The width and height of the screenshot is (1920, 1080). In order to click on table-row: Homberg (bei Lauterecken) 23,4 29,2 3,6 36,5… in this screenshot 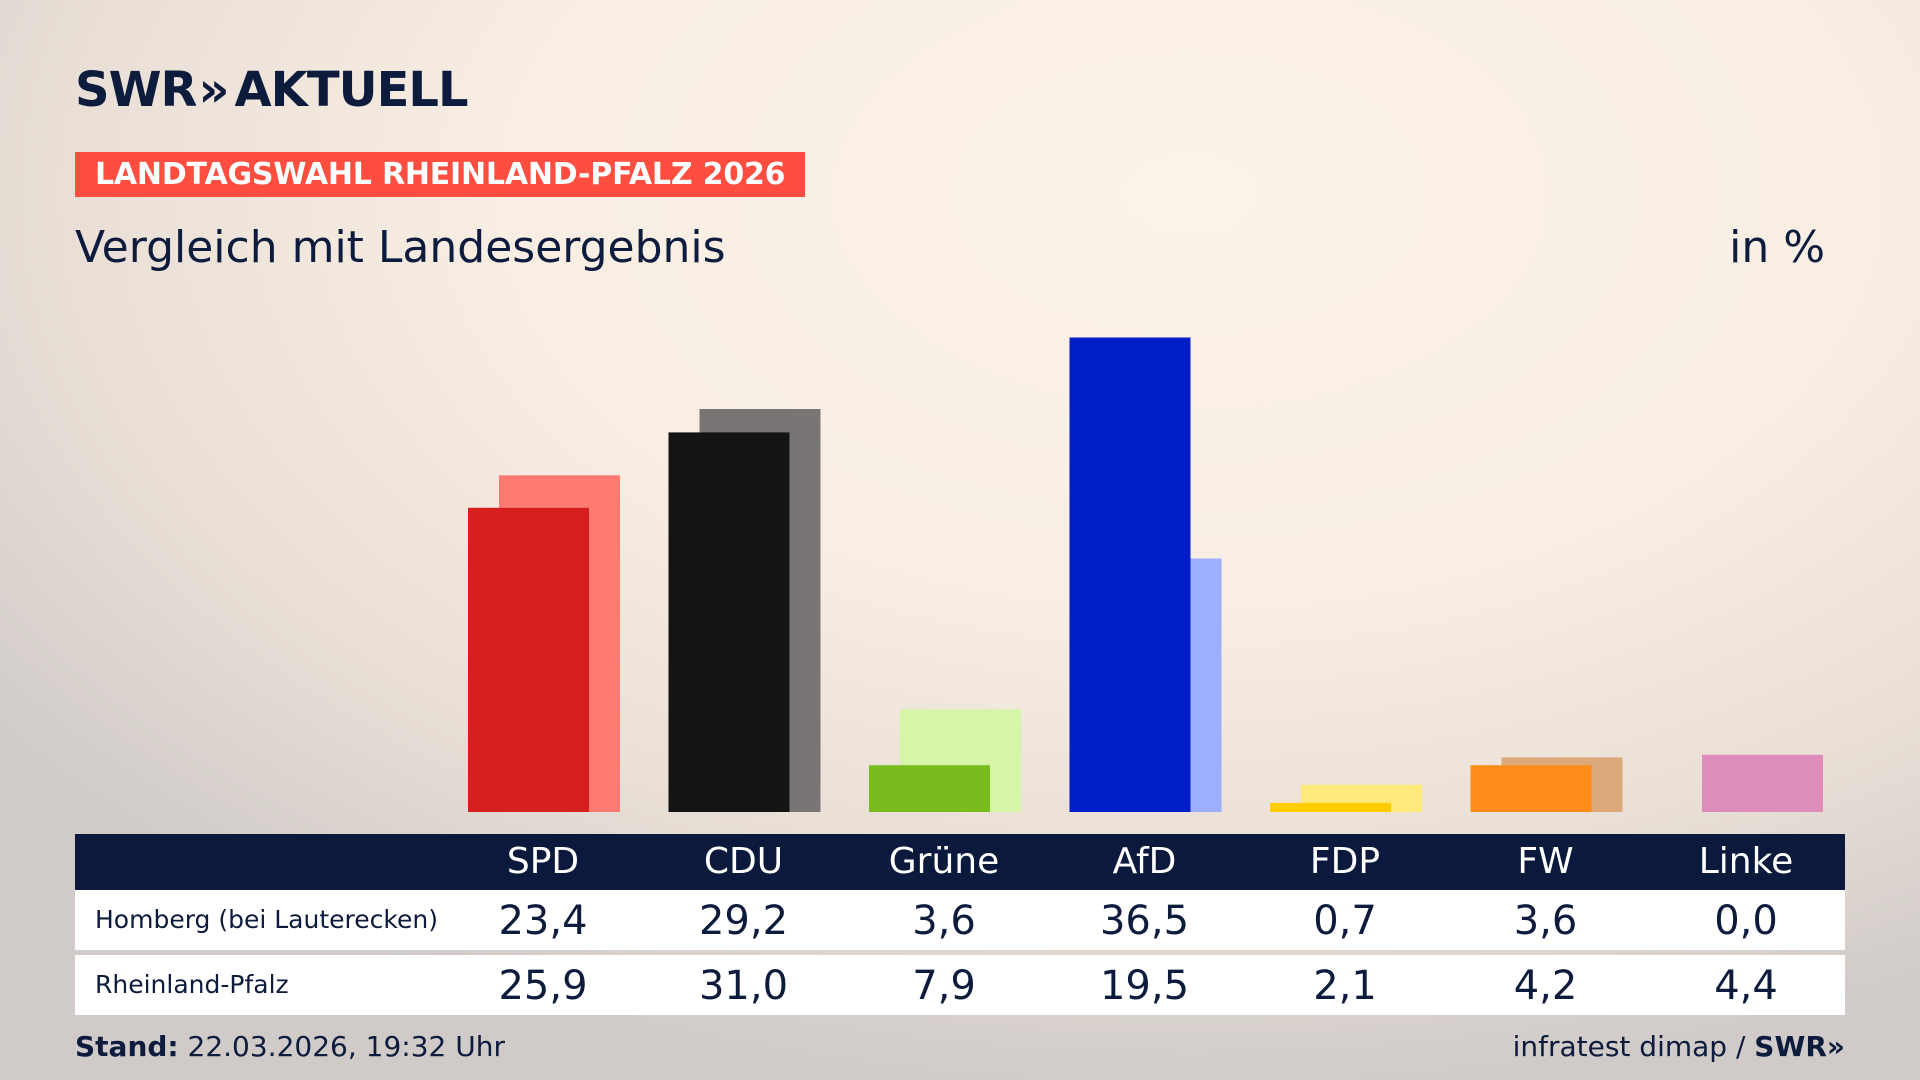, I will do `click(960, 920)`.